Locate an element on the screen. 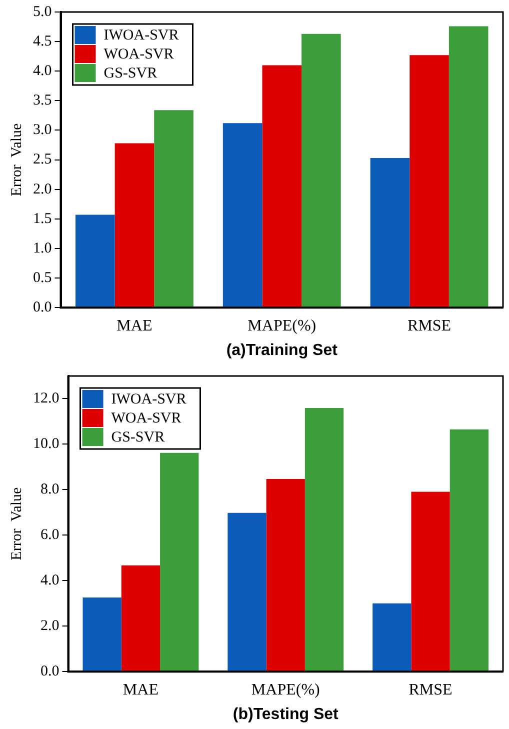 This screenshot has height=729, width=509. y-tick-label: 8.0 is located at coordinates (50, 490).